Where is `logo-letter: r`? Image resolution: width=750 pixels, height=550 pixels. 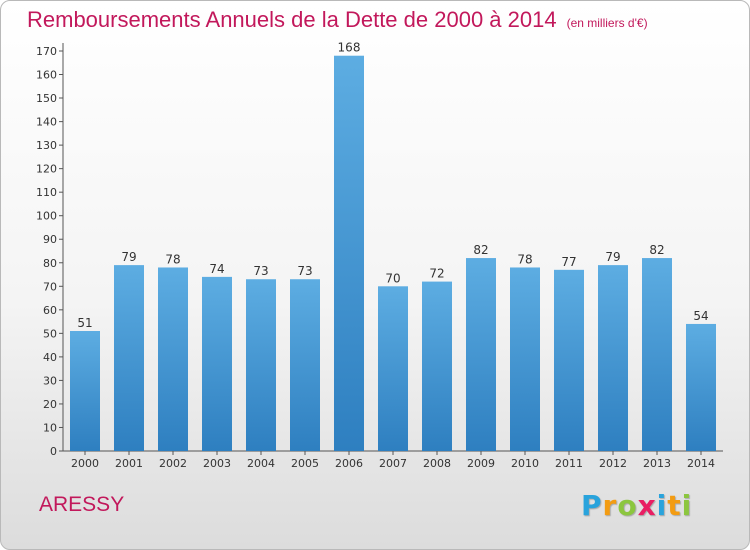 logo-letter: r is located at coordinates (610, 505).